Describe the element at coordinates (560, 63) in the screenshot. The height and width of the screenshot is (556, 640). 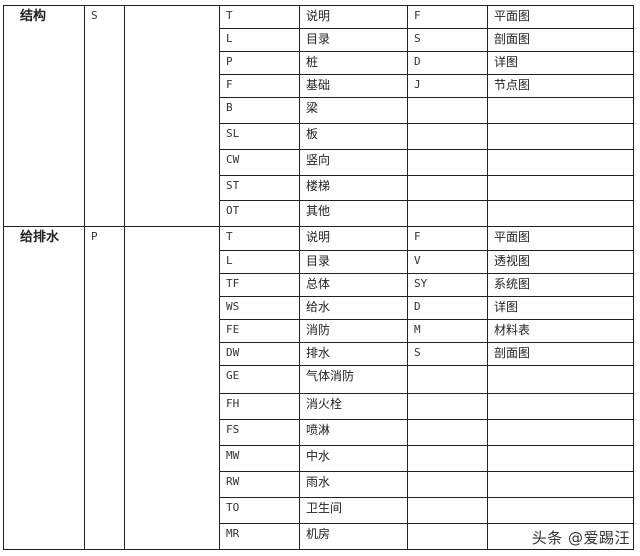
I see `drawing-type-name: 详图` at that location.